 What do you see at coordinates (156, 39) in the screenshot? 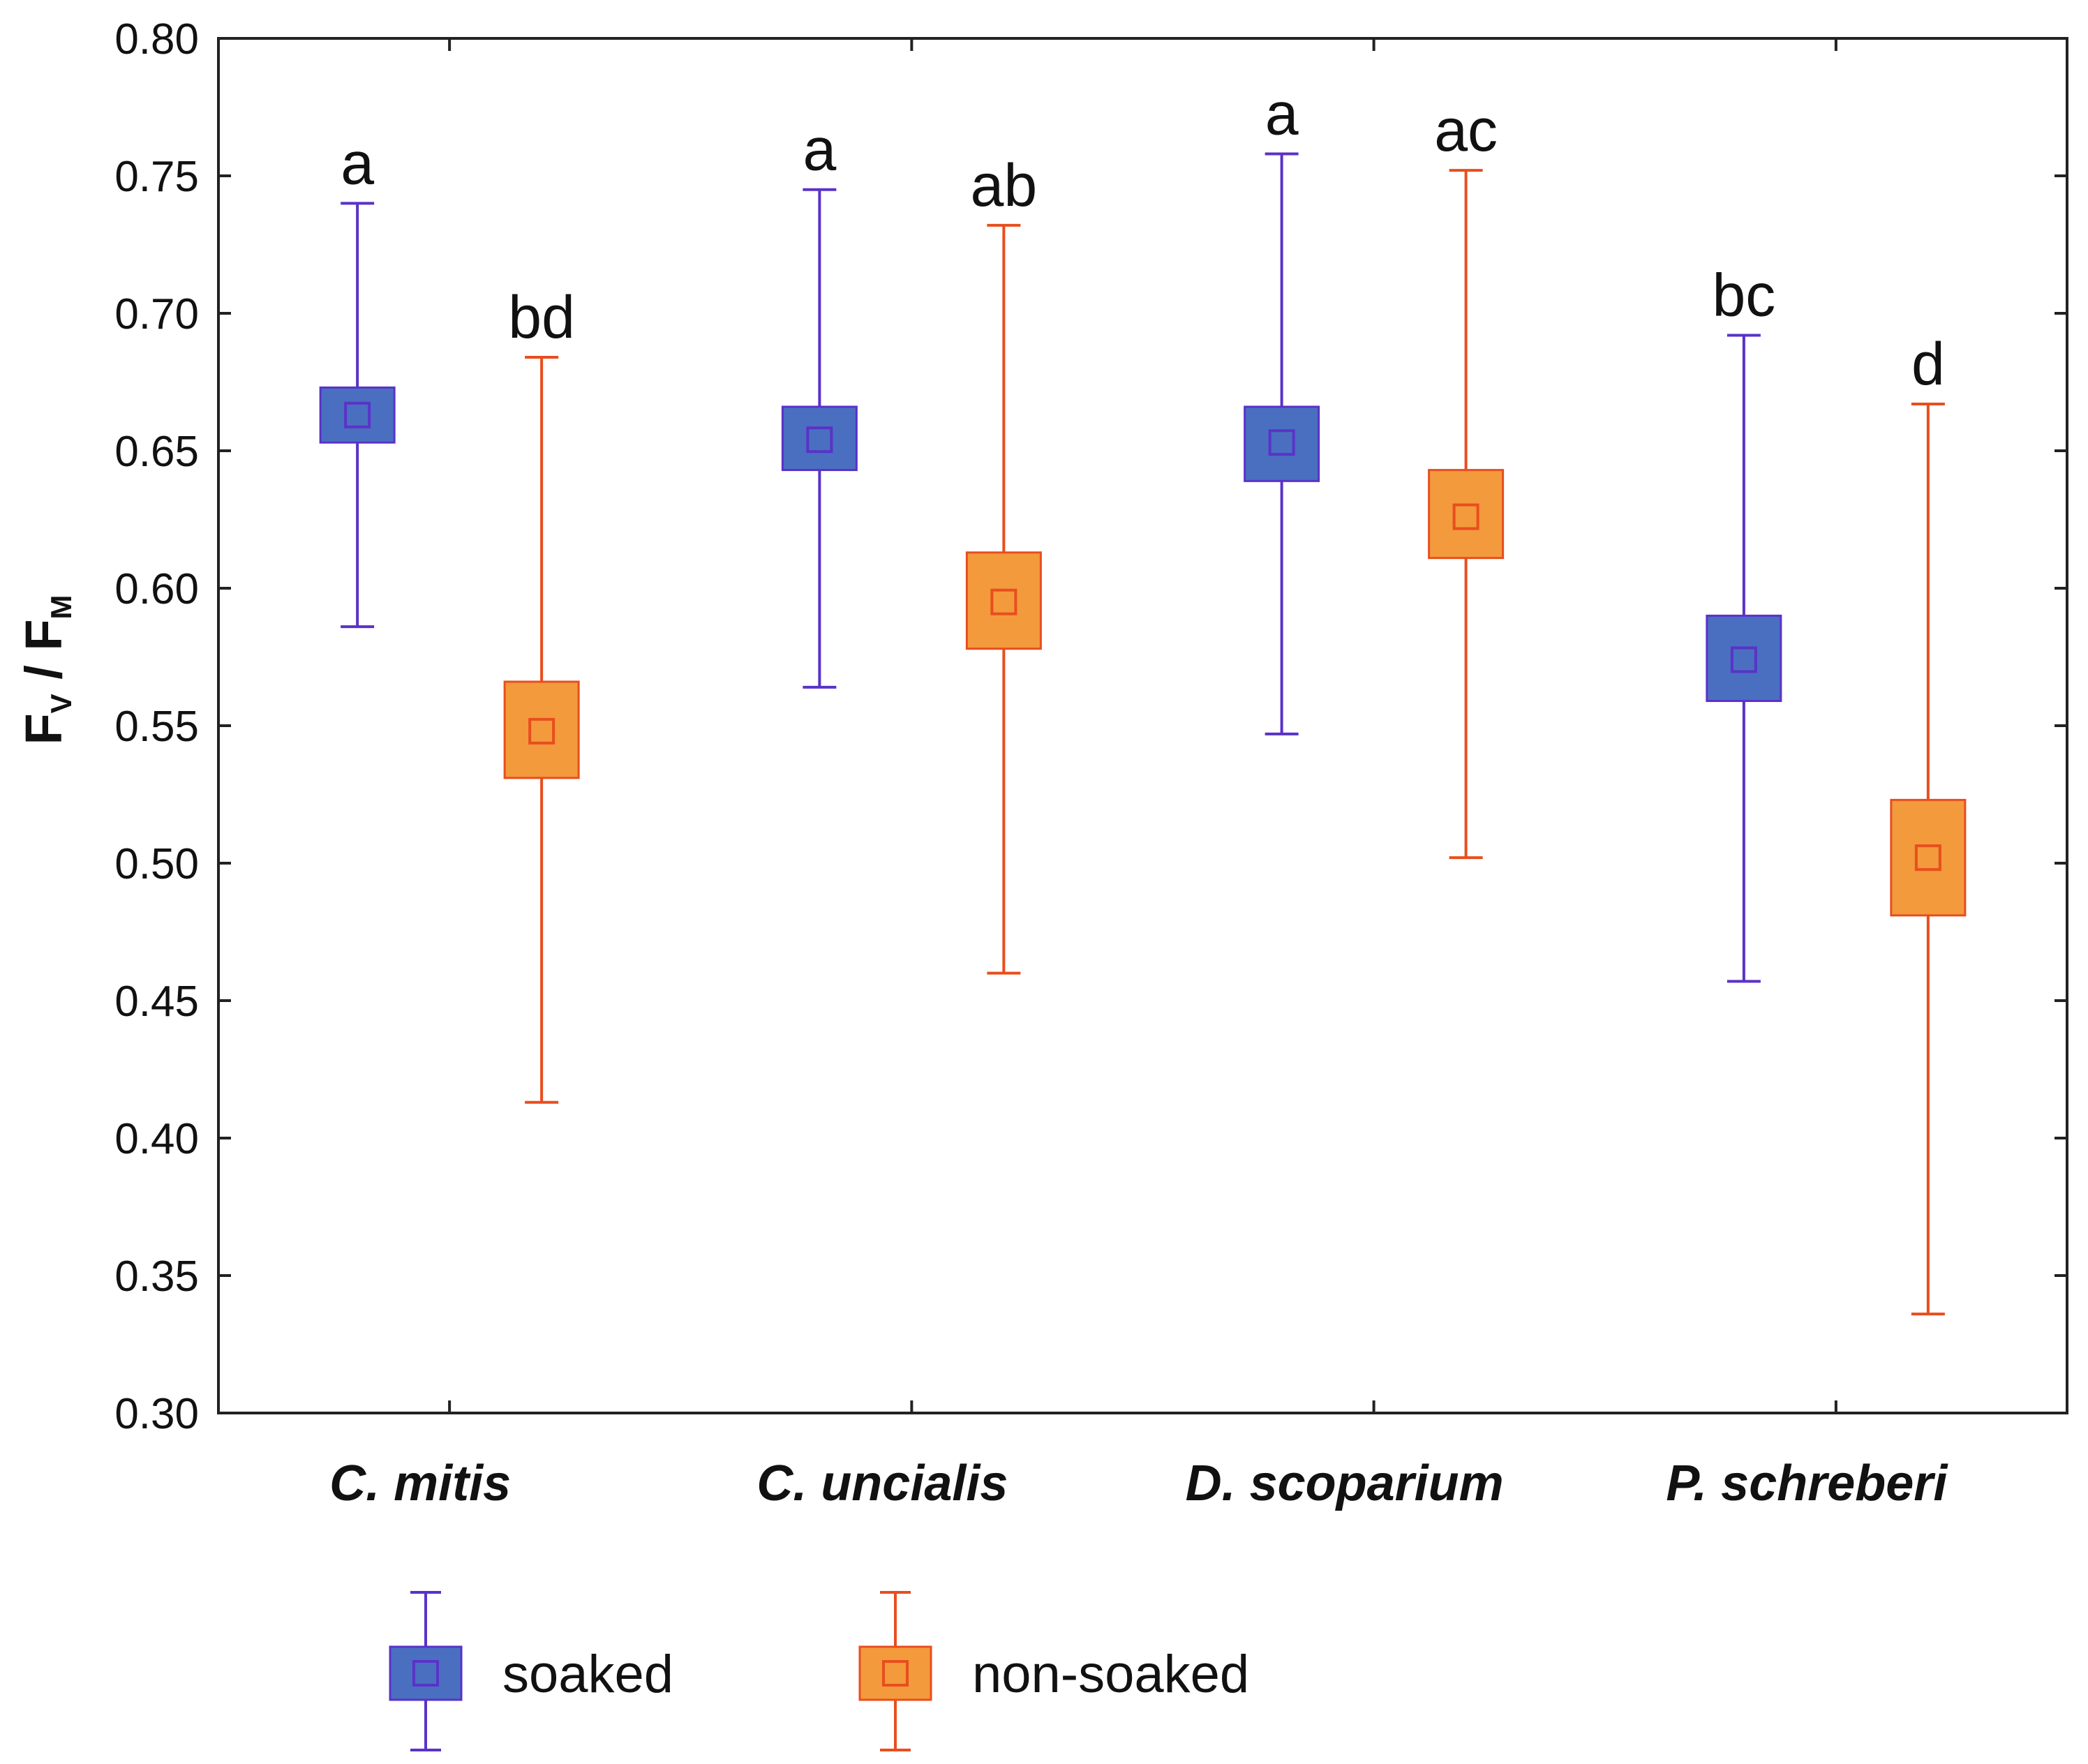
I see `y-tick-label: 0.80` at bounding box center [156, 39].